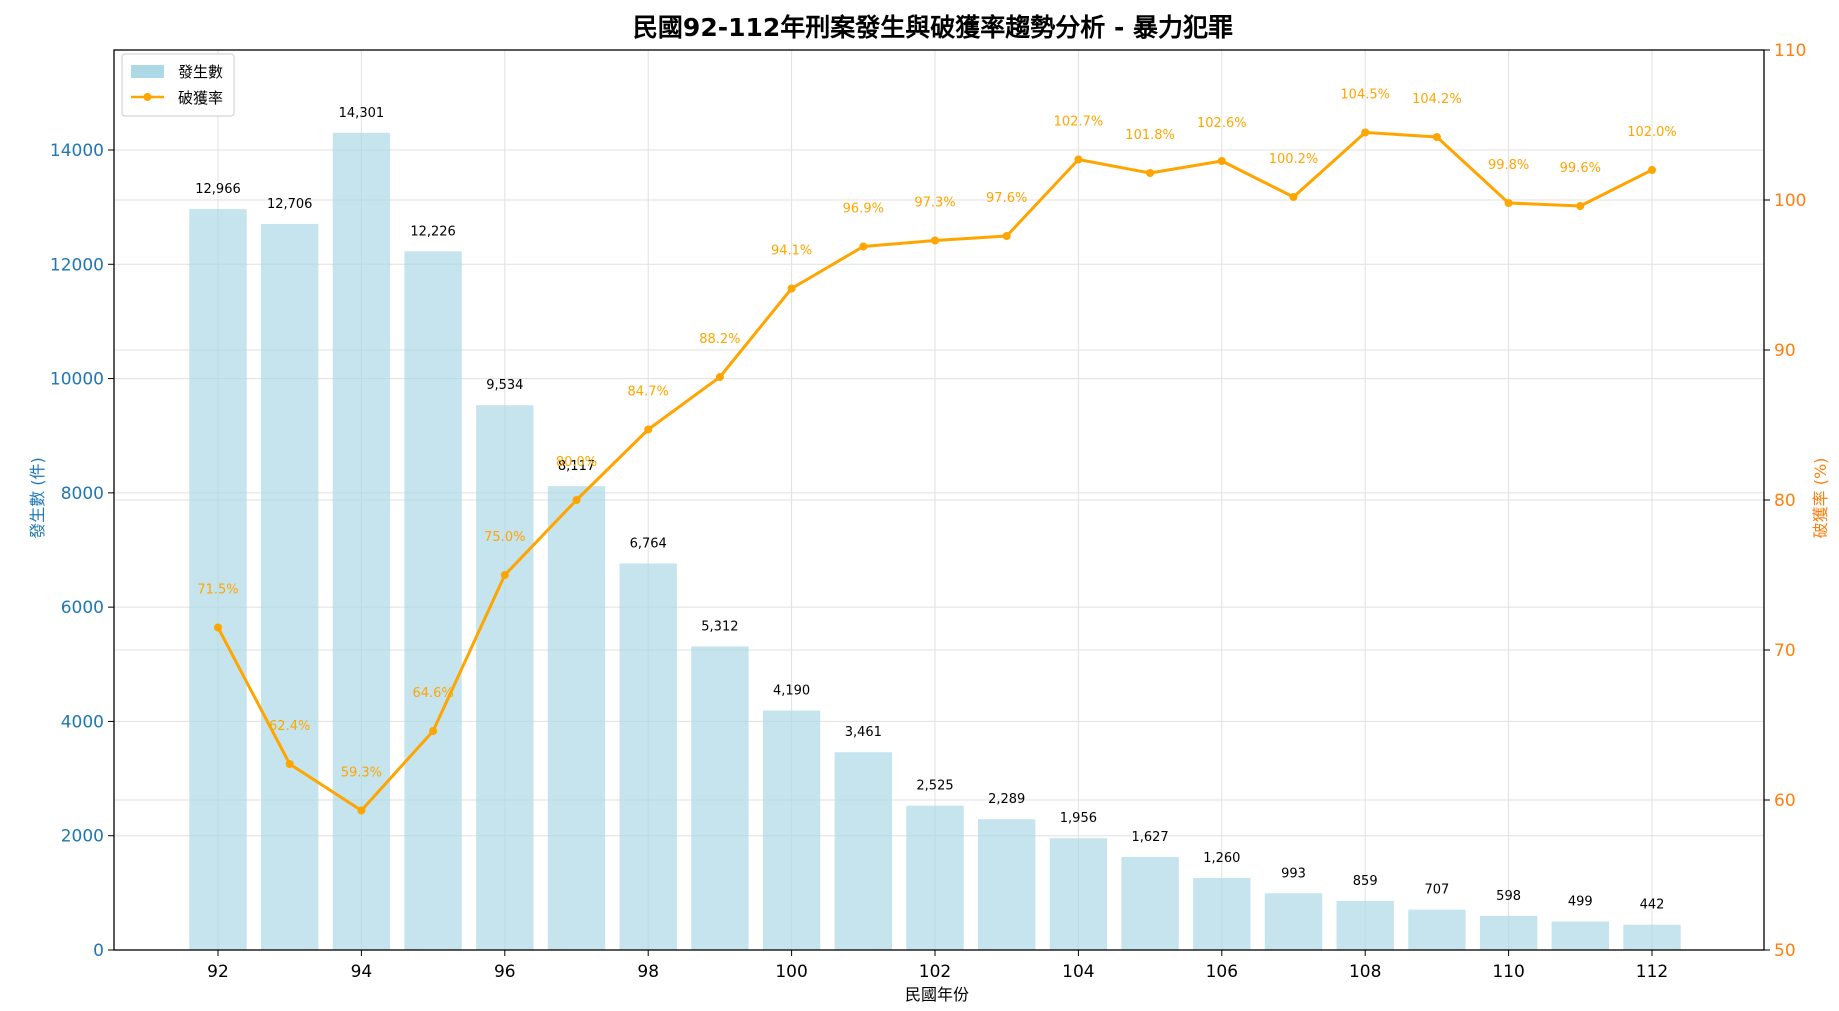  What do you see at coordinates (82, 722) in the screenshot?
I see `left-tick-label: 4000` at bounding box center [82, 722].